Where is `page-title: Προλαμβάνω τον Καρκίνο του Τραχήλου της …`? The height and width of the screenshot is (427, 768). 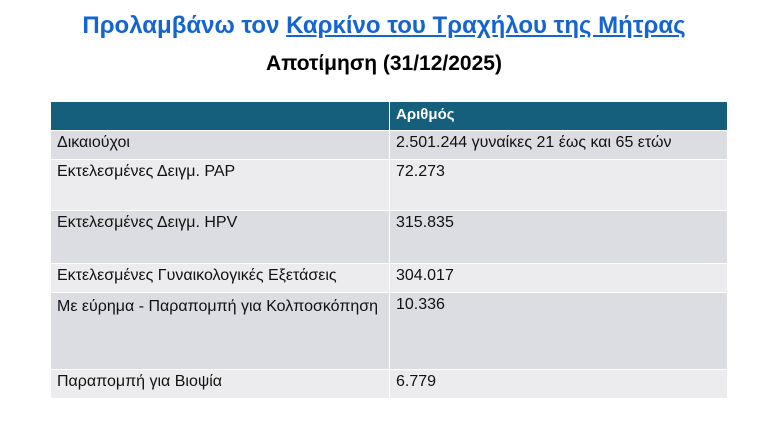
page-title: Προλαμβάνω τον Καρκίνο του Τραχήλου της … is located at coordinates (384, 26).